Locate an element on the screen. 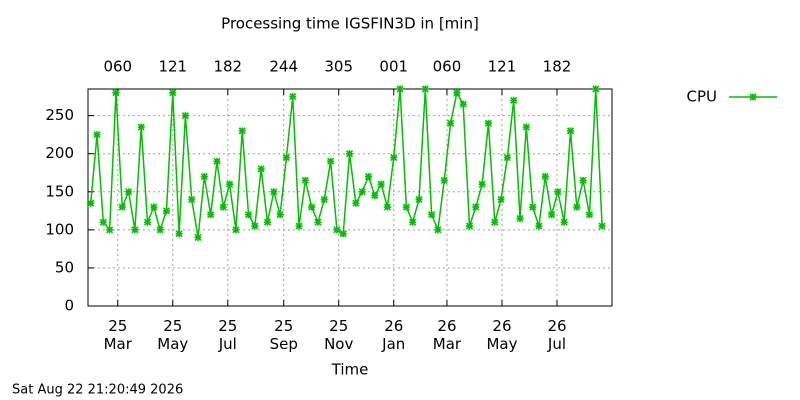 The image size is (800, 400). y-tick-label: 250 is located at coordinates (59, 115).